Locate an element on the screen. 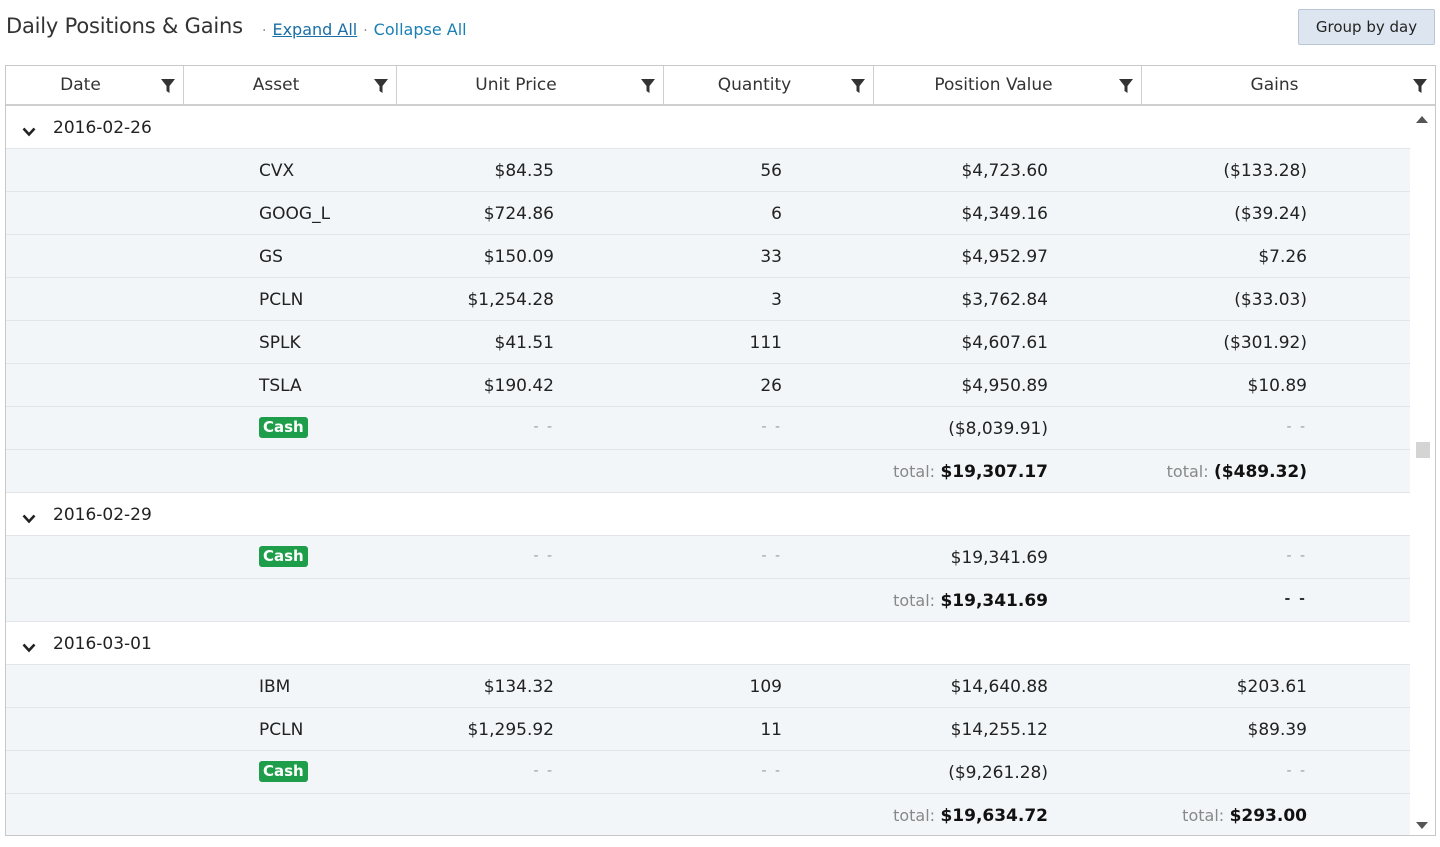  group-row: 2016-03-01 is located at coordinates (708, 643).